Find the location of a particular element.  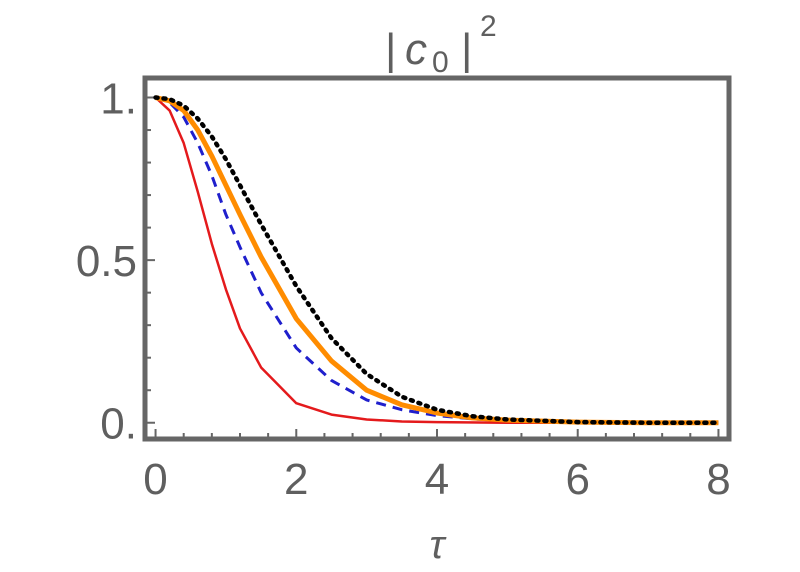

y-tick-label: 0. is located at coordinates (118, 424).